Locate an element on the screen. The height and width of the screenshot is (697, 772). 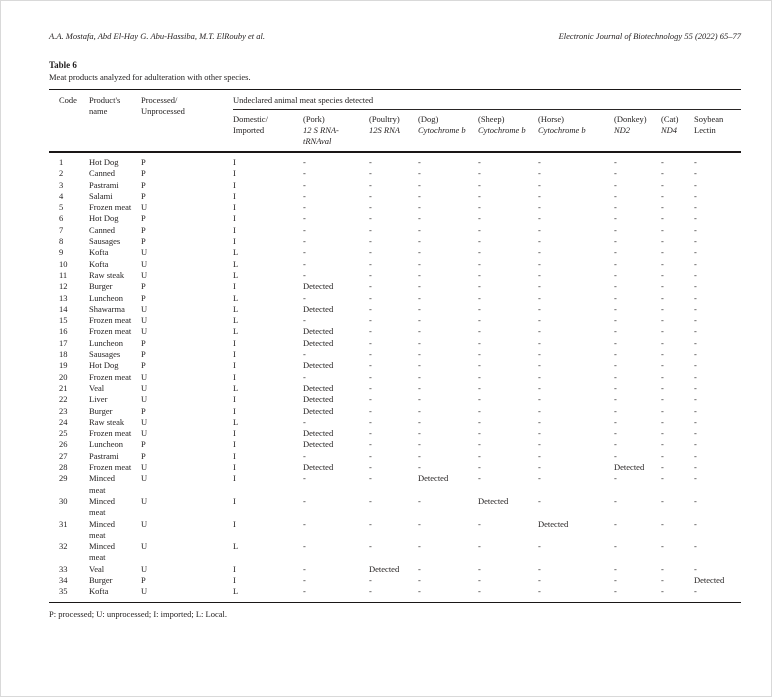
cell-product-name: Veal is located at coordinates (97, 387).